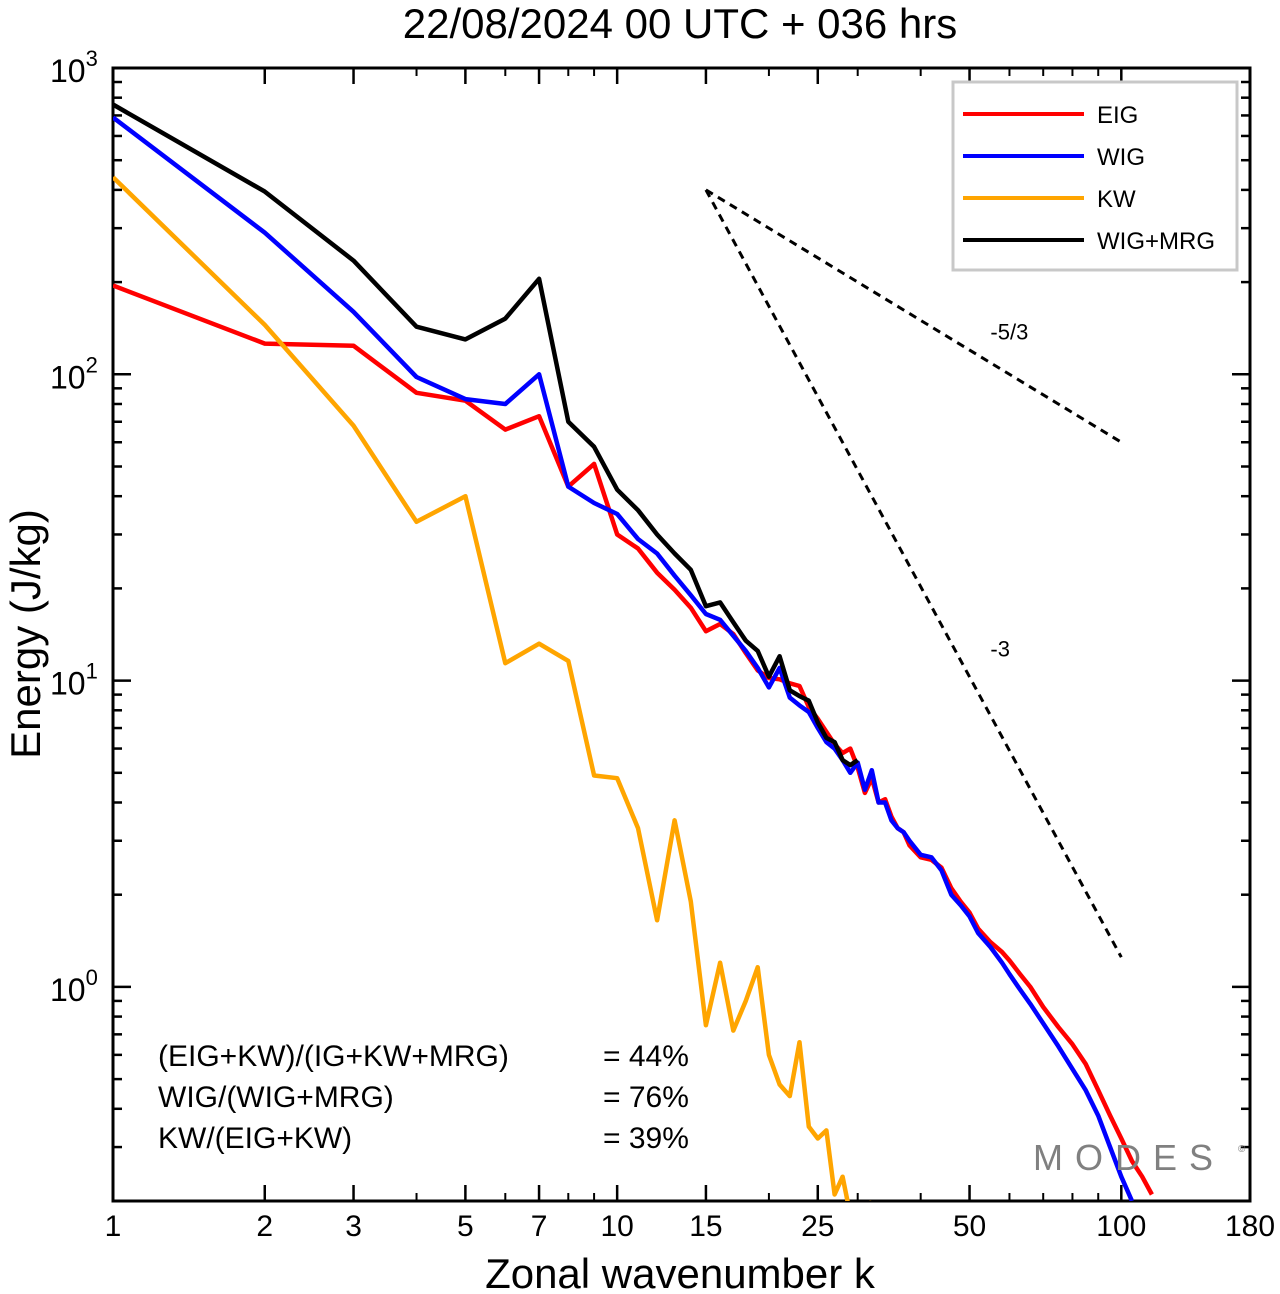 Image resolution: width=1280 pixels, height=1294 pixels. Describe the element at coordinates (705, 1226) in the screenshot. I see `x-tick-label: 15` at that location.